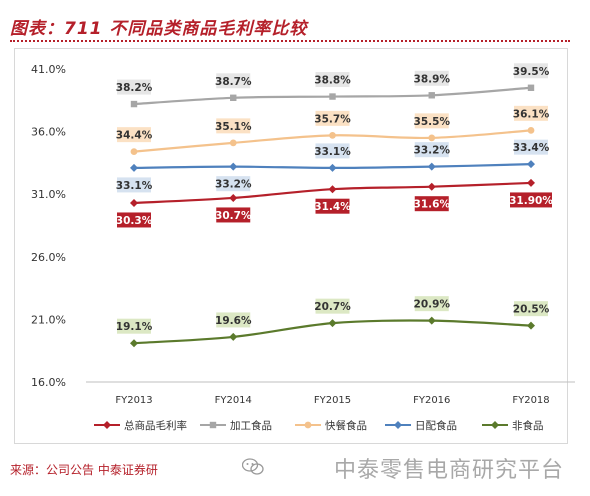  I want to click on data-label: 20.9%, so click(432, 305).